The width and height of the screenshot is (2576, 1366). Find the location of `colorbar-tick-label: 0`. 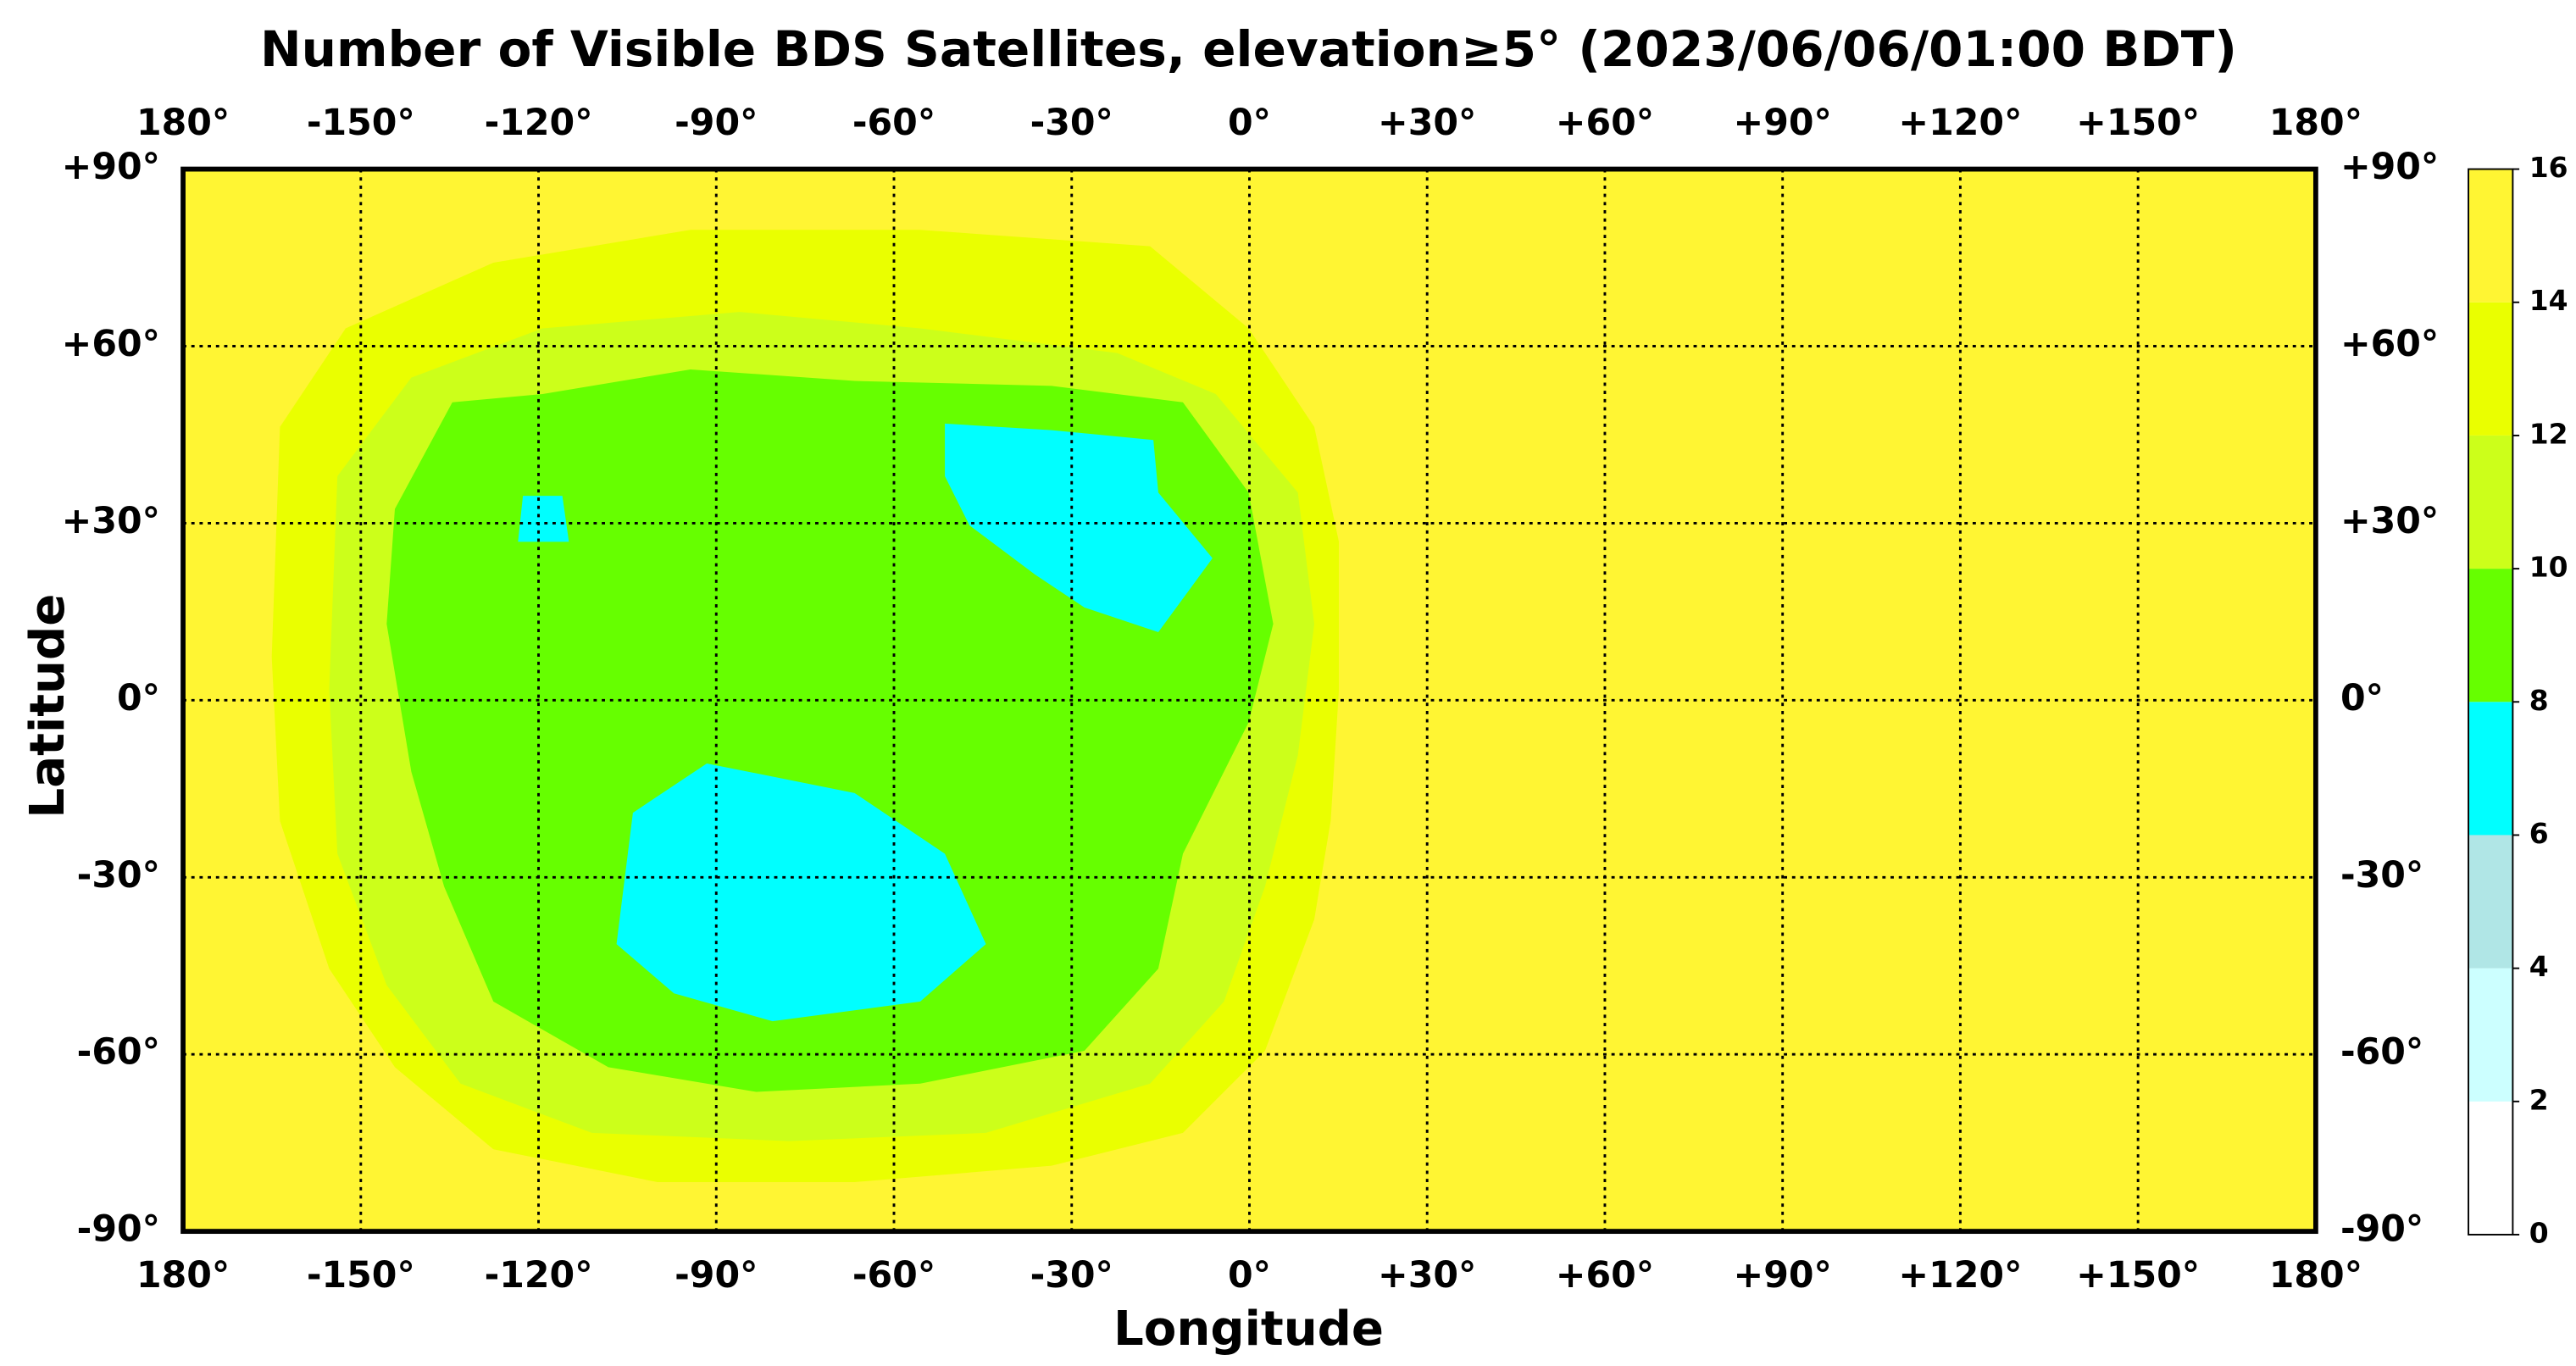

colorbar-tick-label: 0 is located at coordinates (2539, 1233).